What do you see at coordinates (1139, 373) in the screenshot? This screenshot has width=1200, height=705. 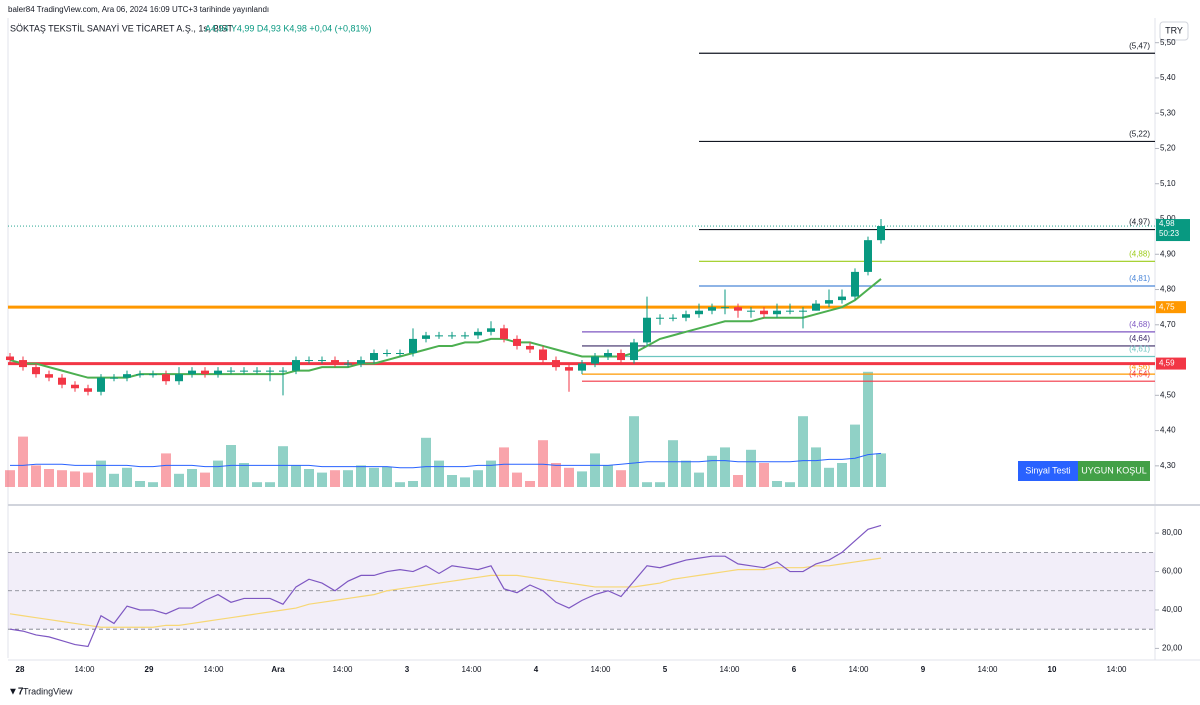 I see `level-label: (4,54)` at bounding box center [1139, 373].